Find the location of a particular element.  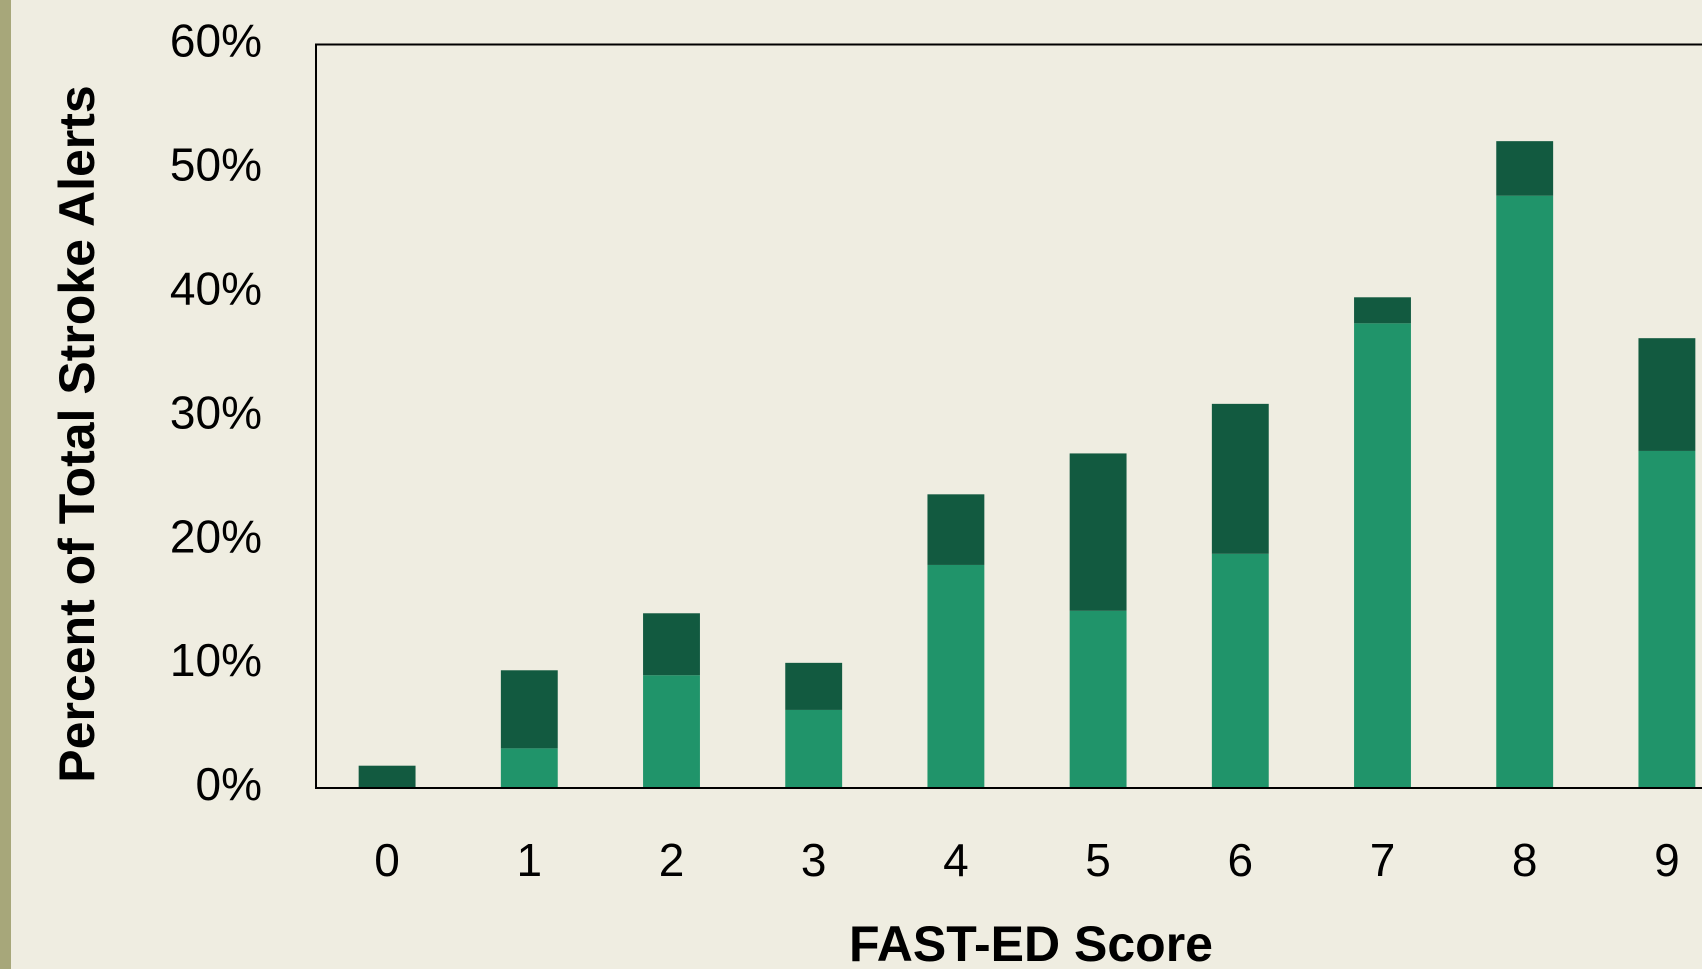

x-tick-label: 0 is located at coordinates (387, 860).